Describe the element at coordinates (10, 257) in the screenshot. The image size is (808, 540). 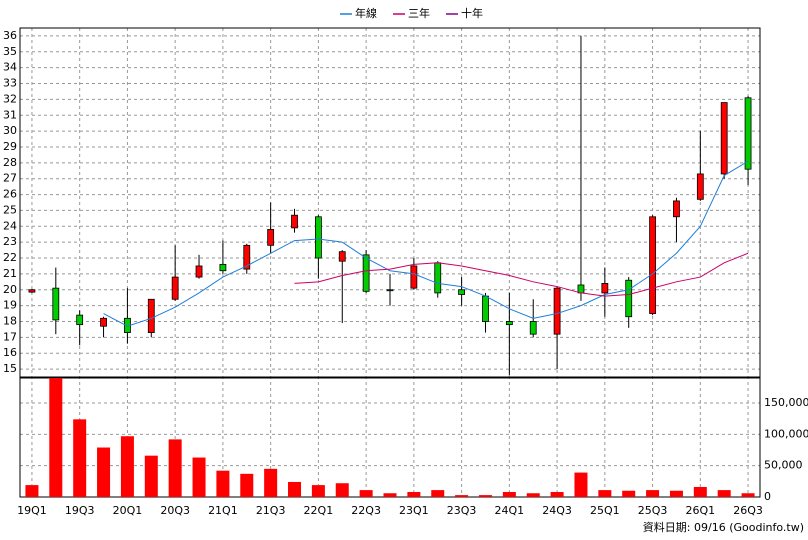
I see `y-tick-label: 22` at that location.